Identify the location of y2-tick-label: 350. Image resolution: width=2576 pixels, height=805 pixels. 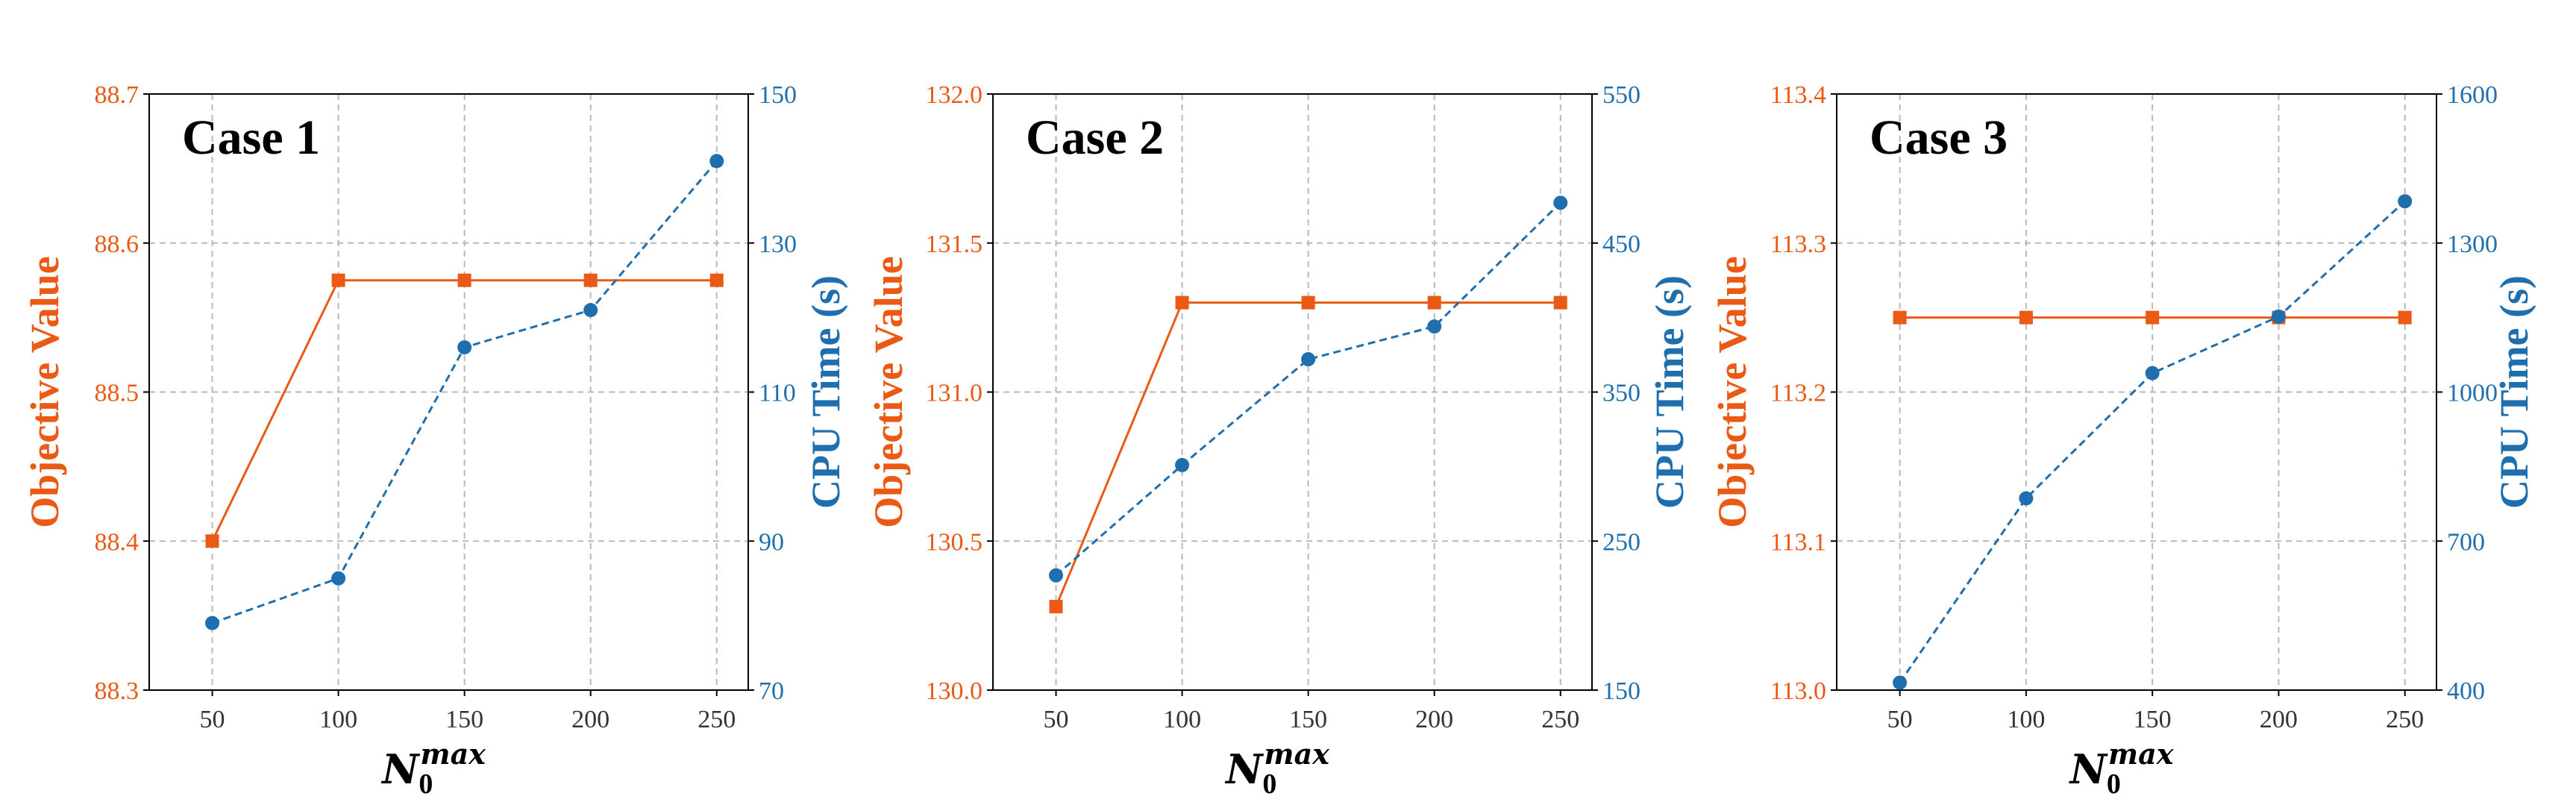
(1621, 394).